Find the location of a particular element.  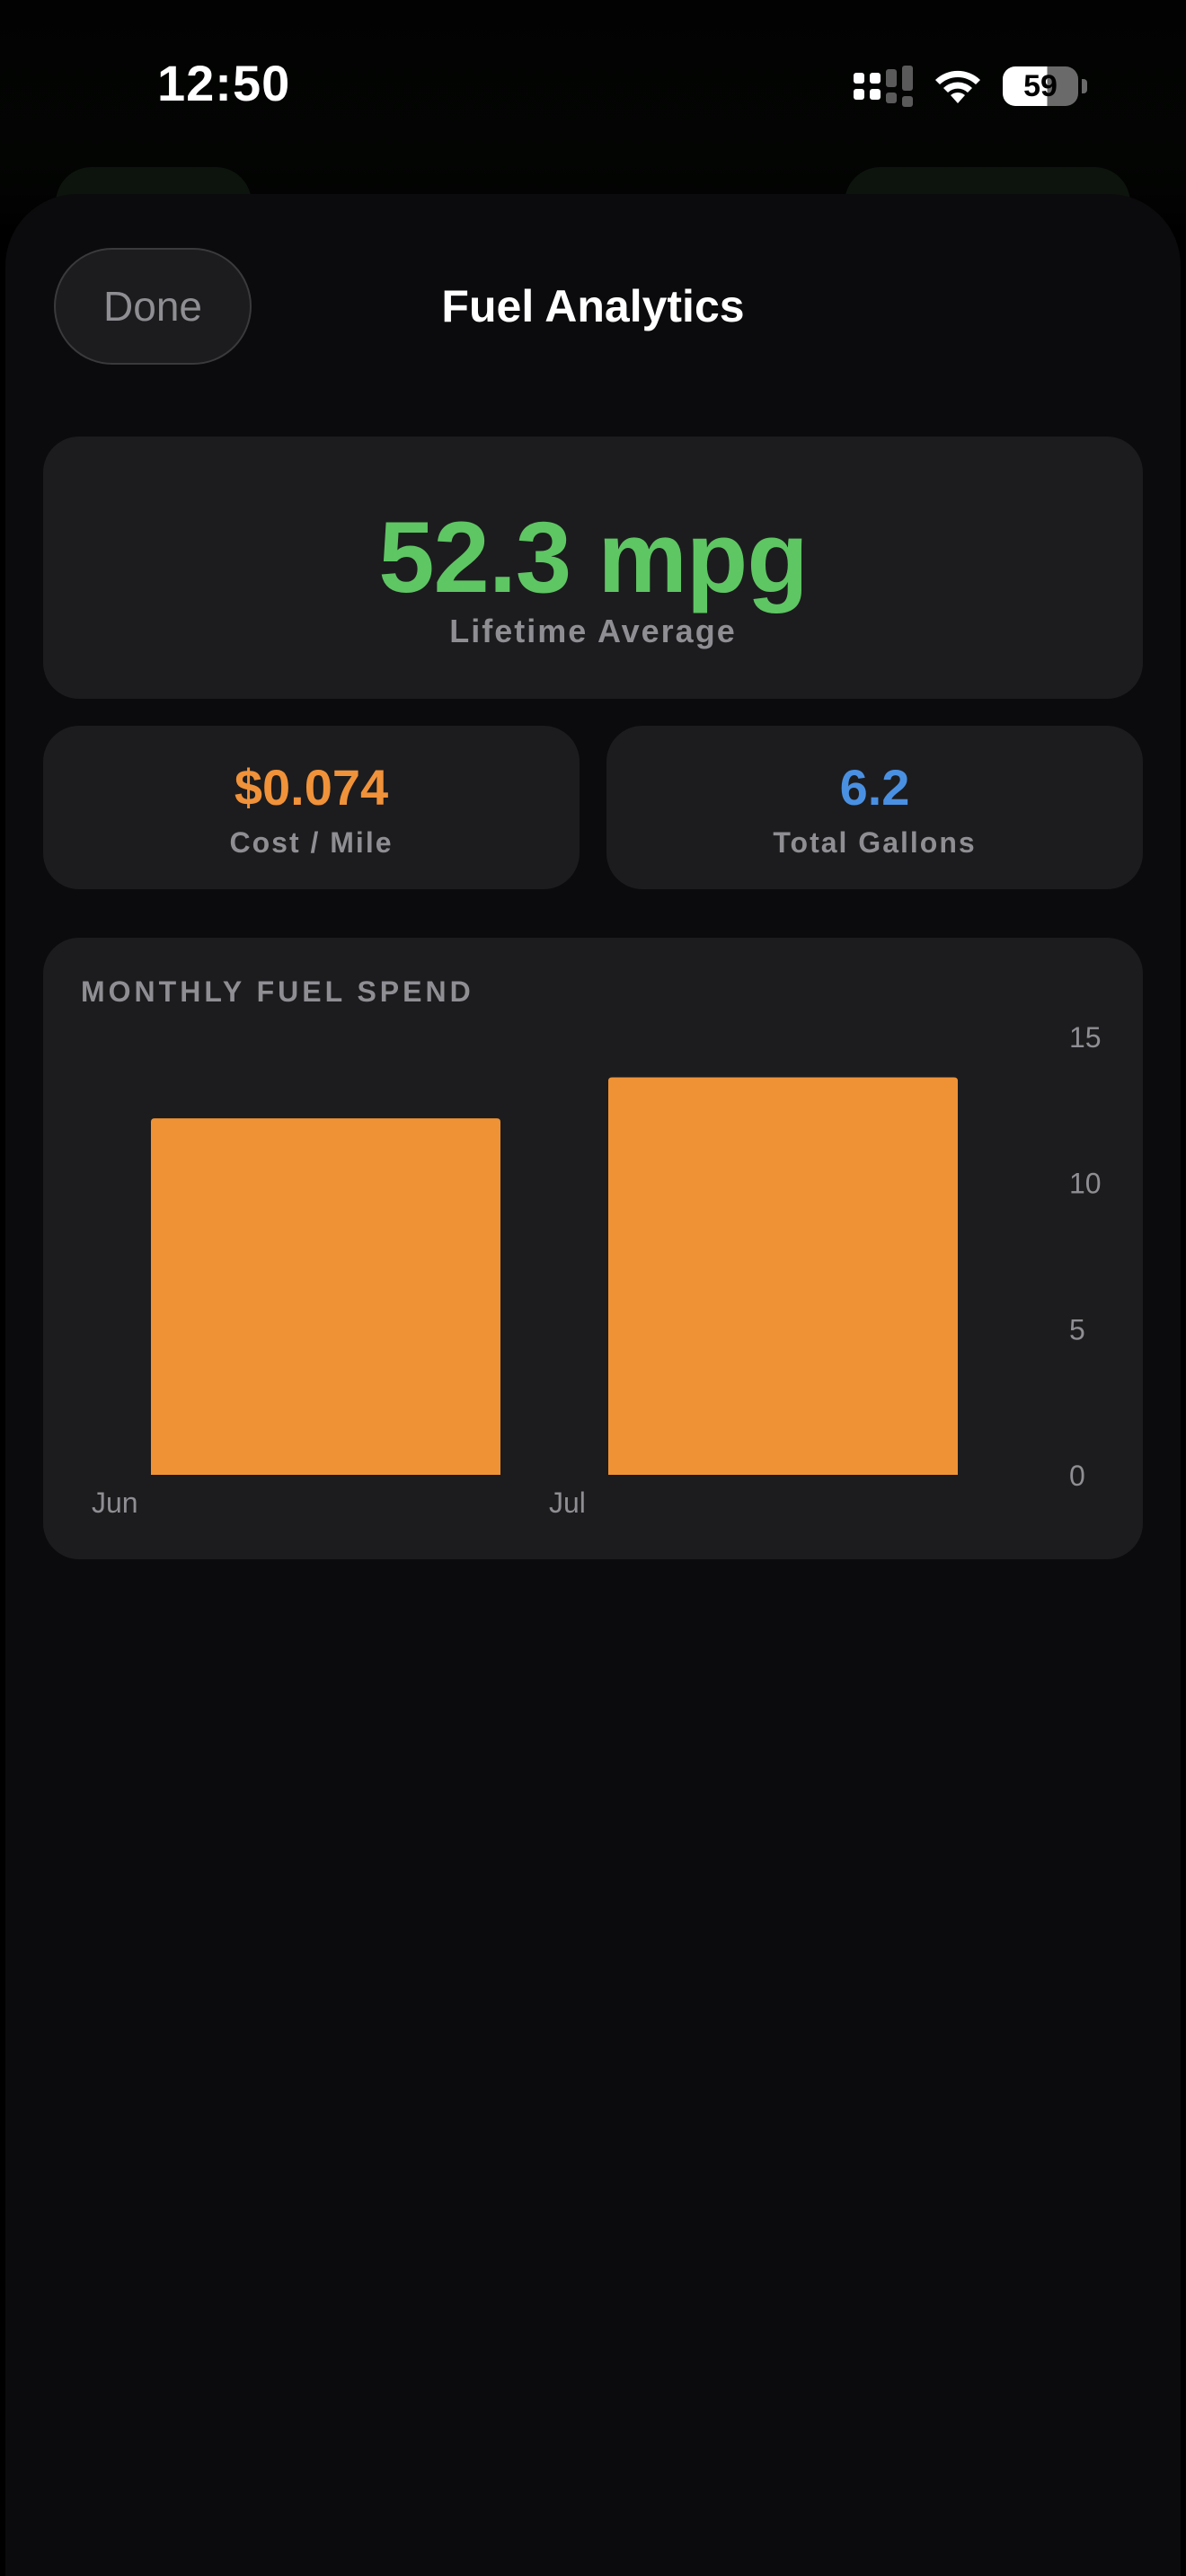

done-button: Done is located at coordinates (153, 306).